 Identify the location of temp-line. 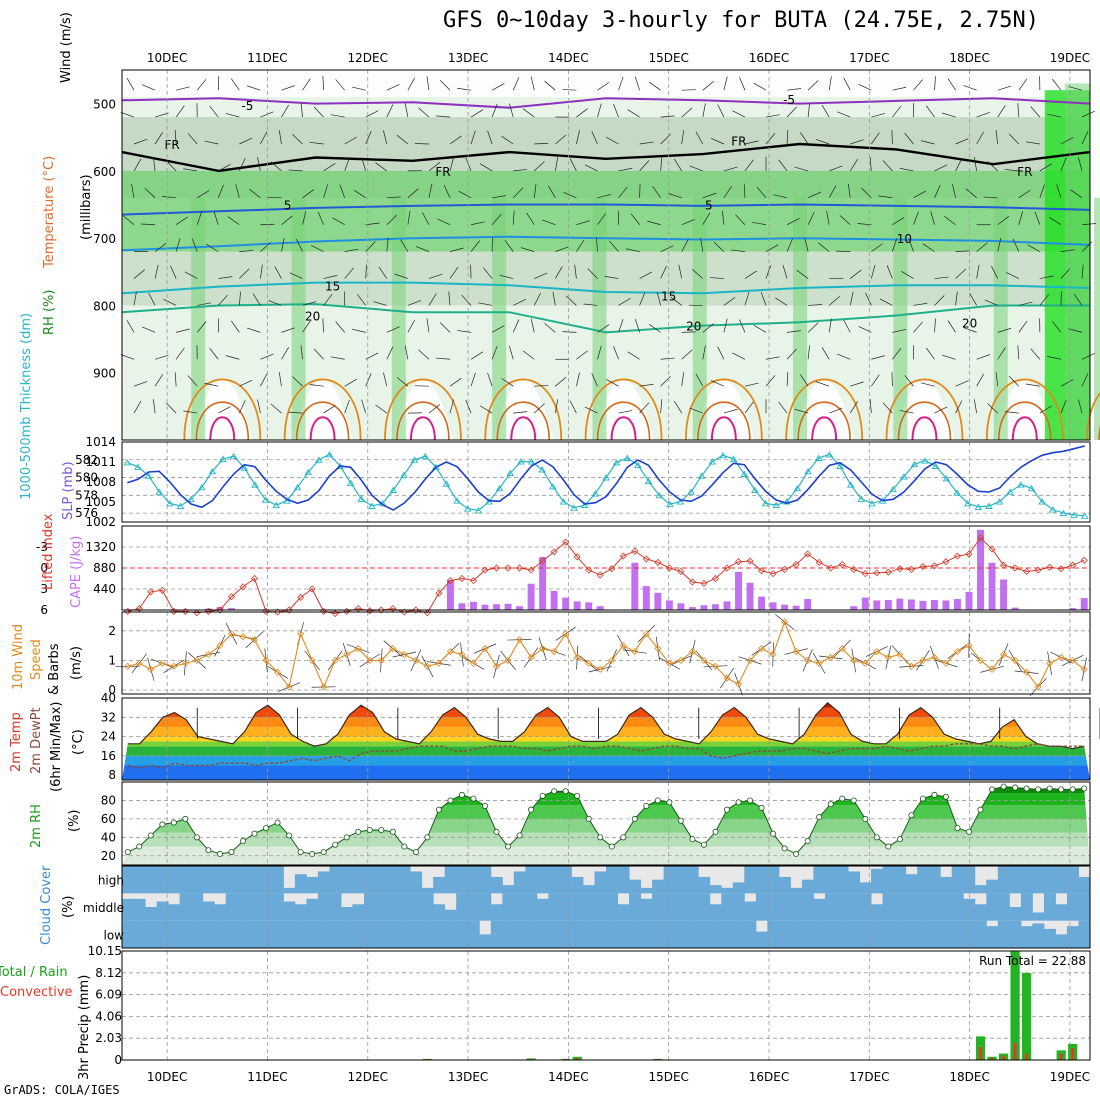
(606, 725).